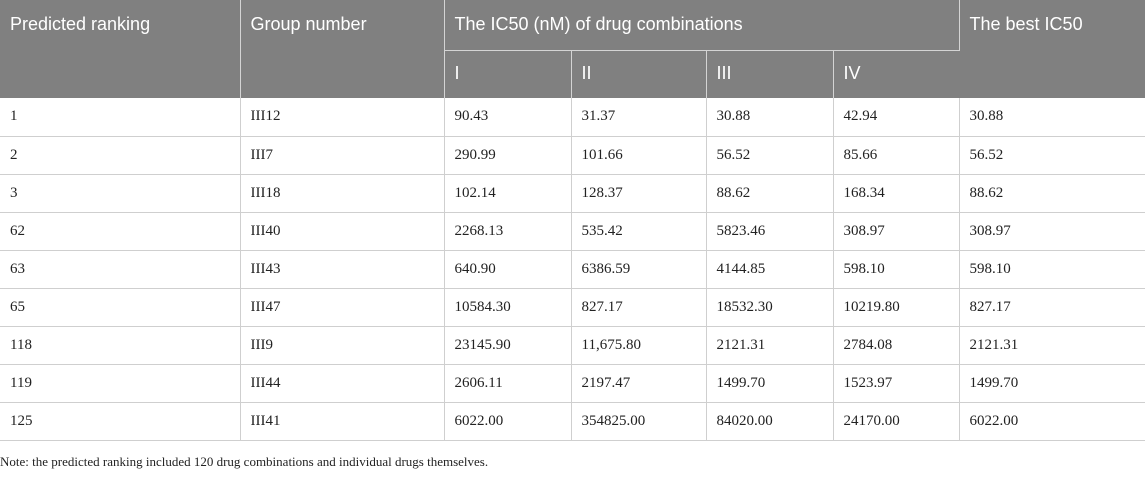 Image resolution: width=1145 pixels, height=480 pixels. Describe the element at coordinates (120, 345) in the screenshot. I see `cell-rank: 118` at that location.